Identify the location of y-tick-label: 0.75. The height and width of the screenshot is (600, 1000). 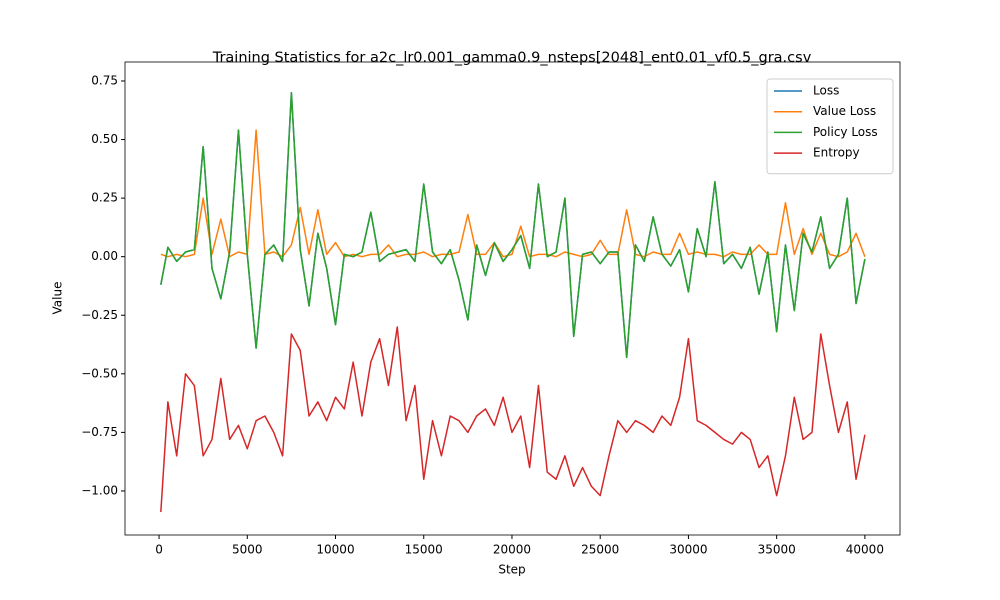
(104, 80).